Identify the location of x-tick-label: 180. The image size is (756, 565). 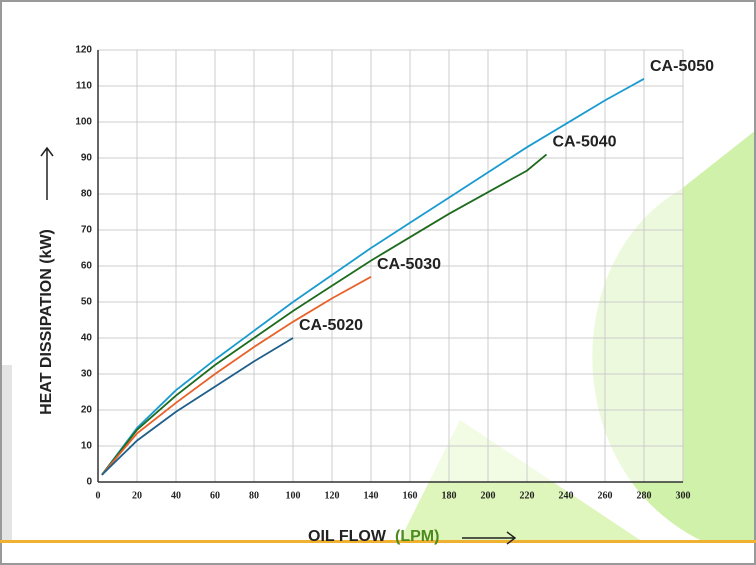
(449, 495).